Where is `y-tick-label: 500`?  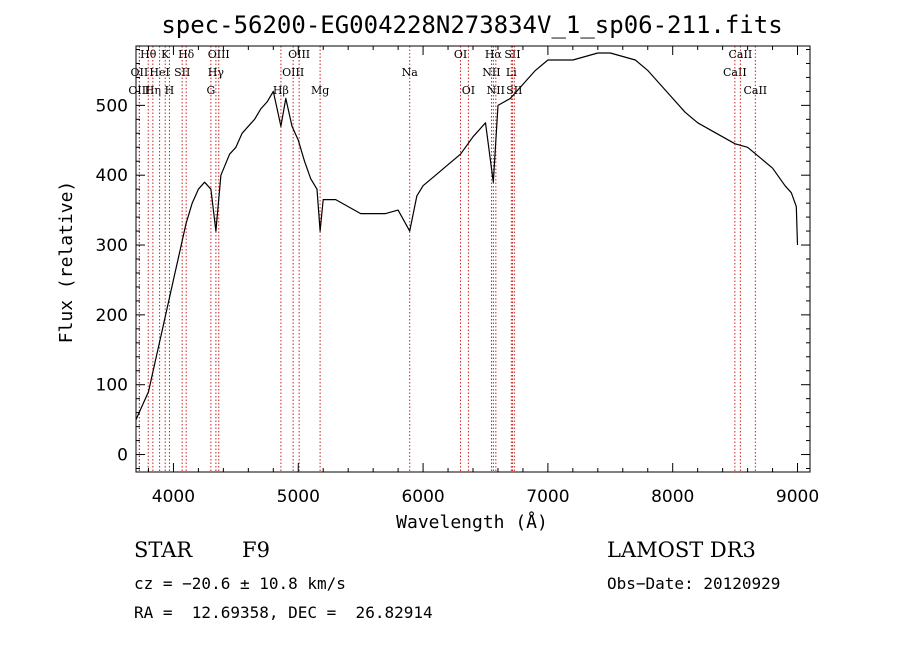
y-tick-label: 500 is located at coordinates (112, 106).